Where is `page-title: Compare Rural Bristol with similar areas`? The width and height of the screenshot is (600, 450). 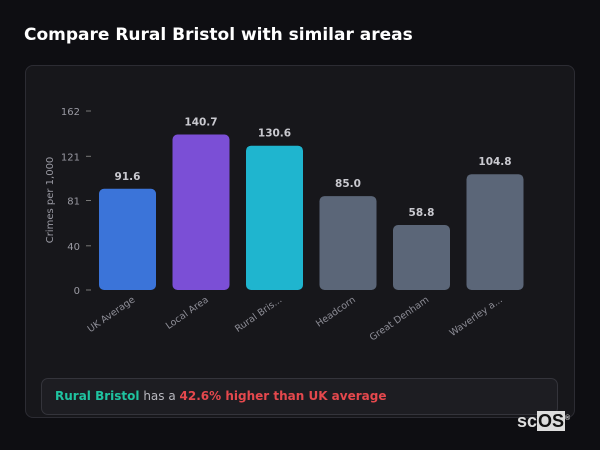
page-title: Compare Rural Bristol with similar areas is located at coordinates (218, 35).